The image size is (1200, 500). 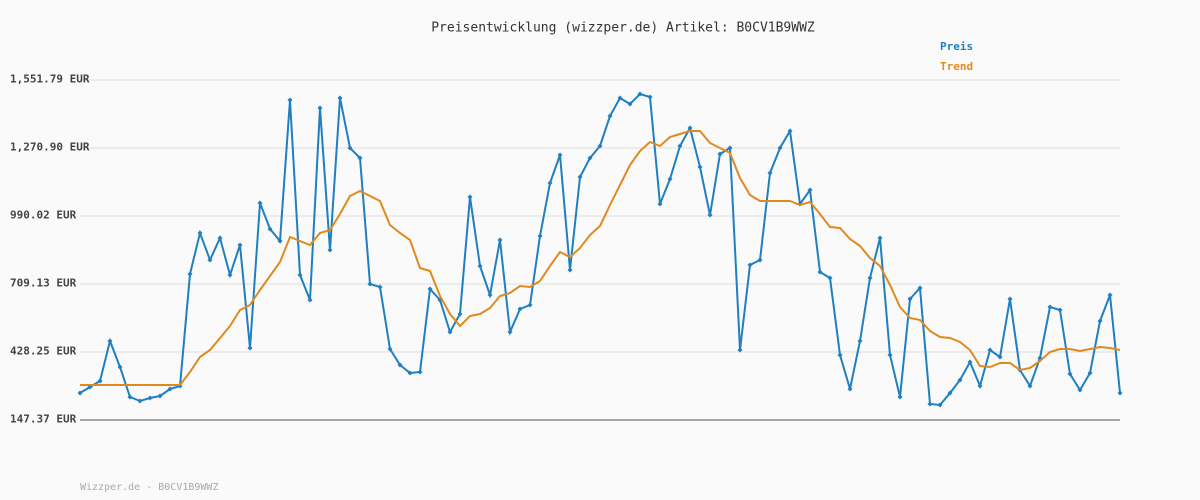 I want to click on y-tick-label: 990.02 EUR, so click(x=43, y=215).